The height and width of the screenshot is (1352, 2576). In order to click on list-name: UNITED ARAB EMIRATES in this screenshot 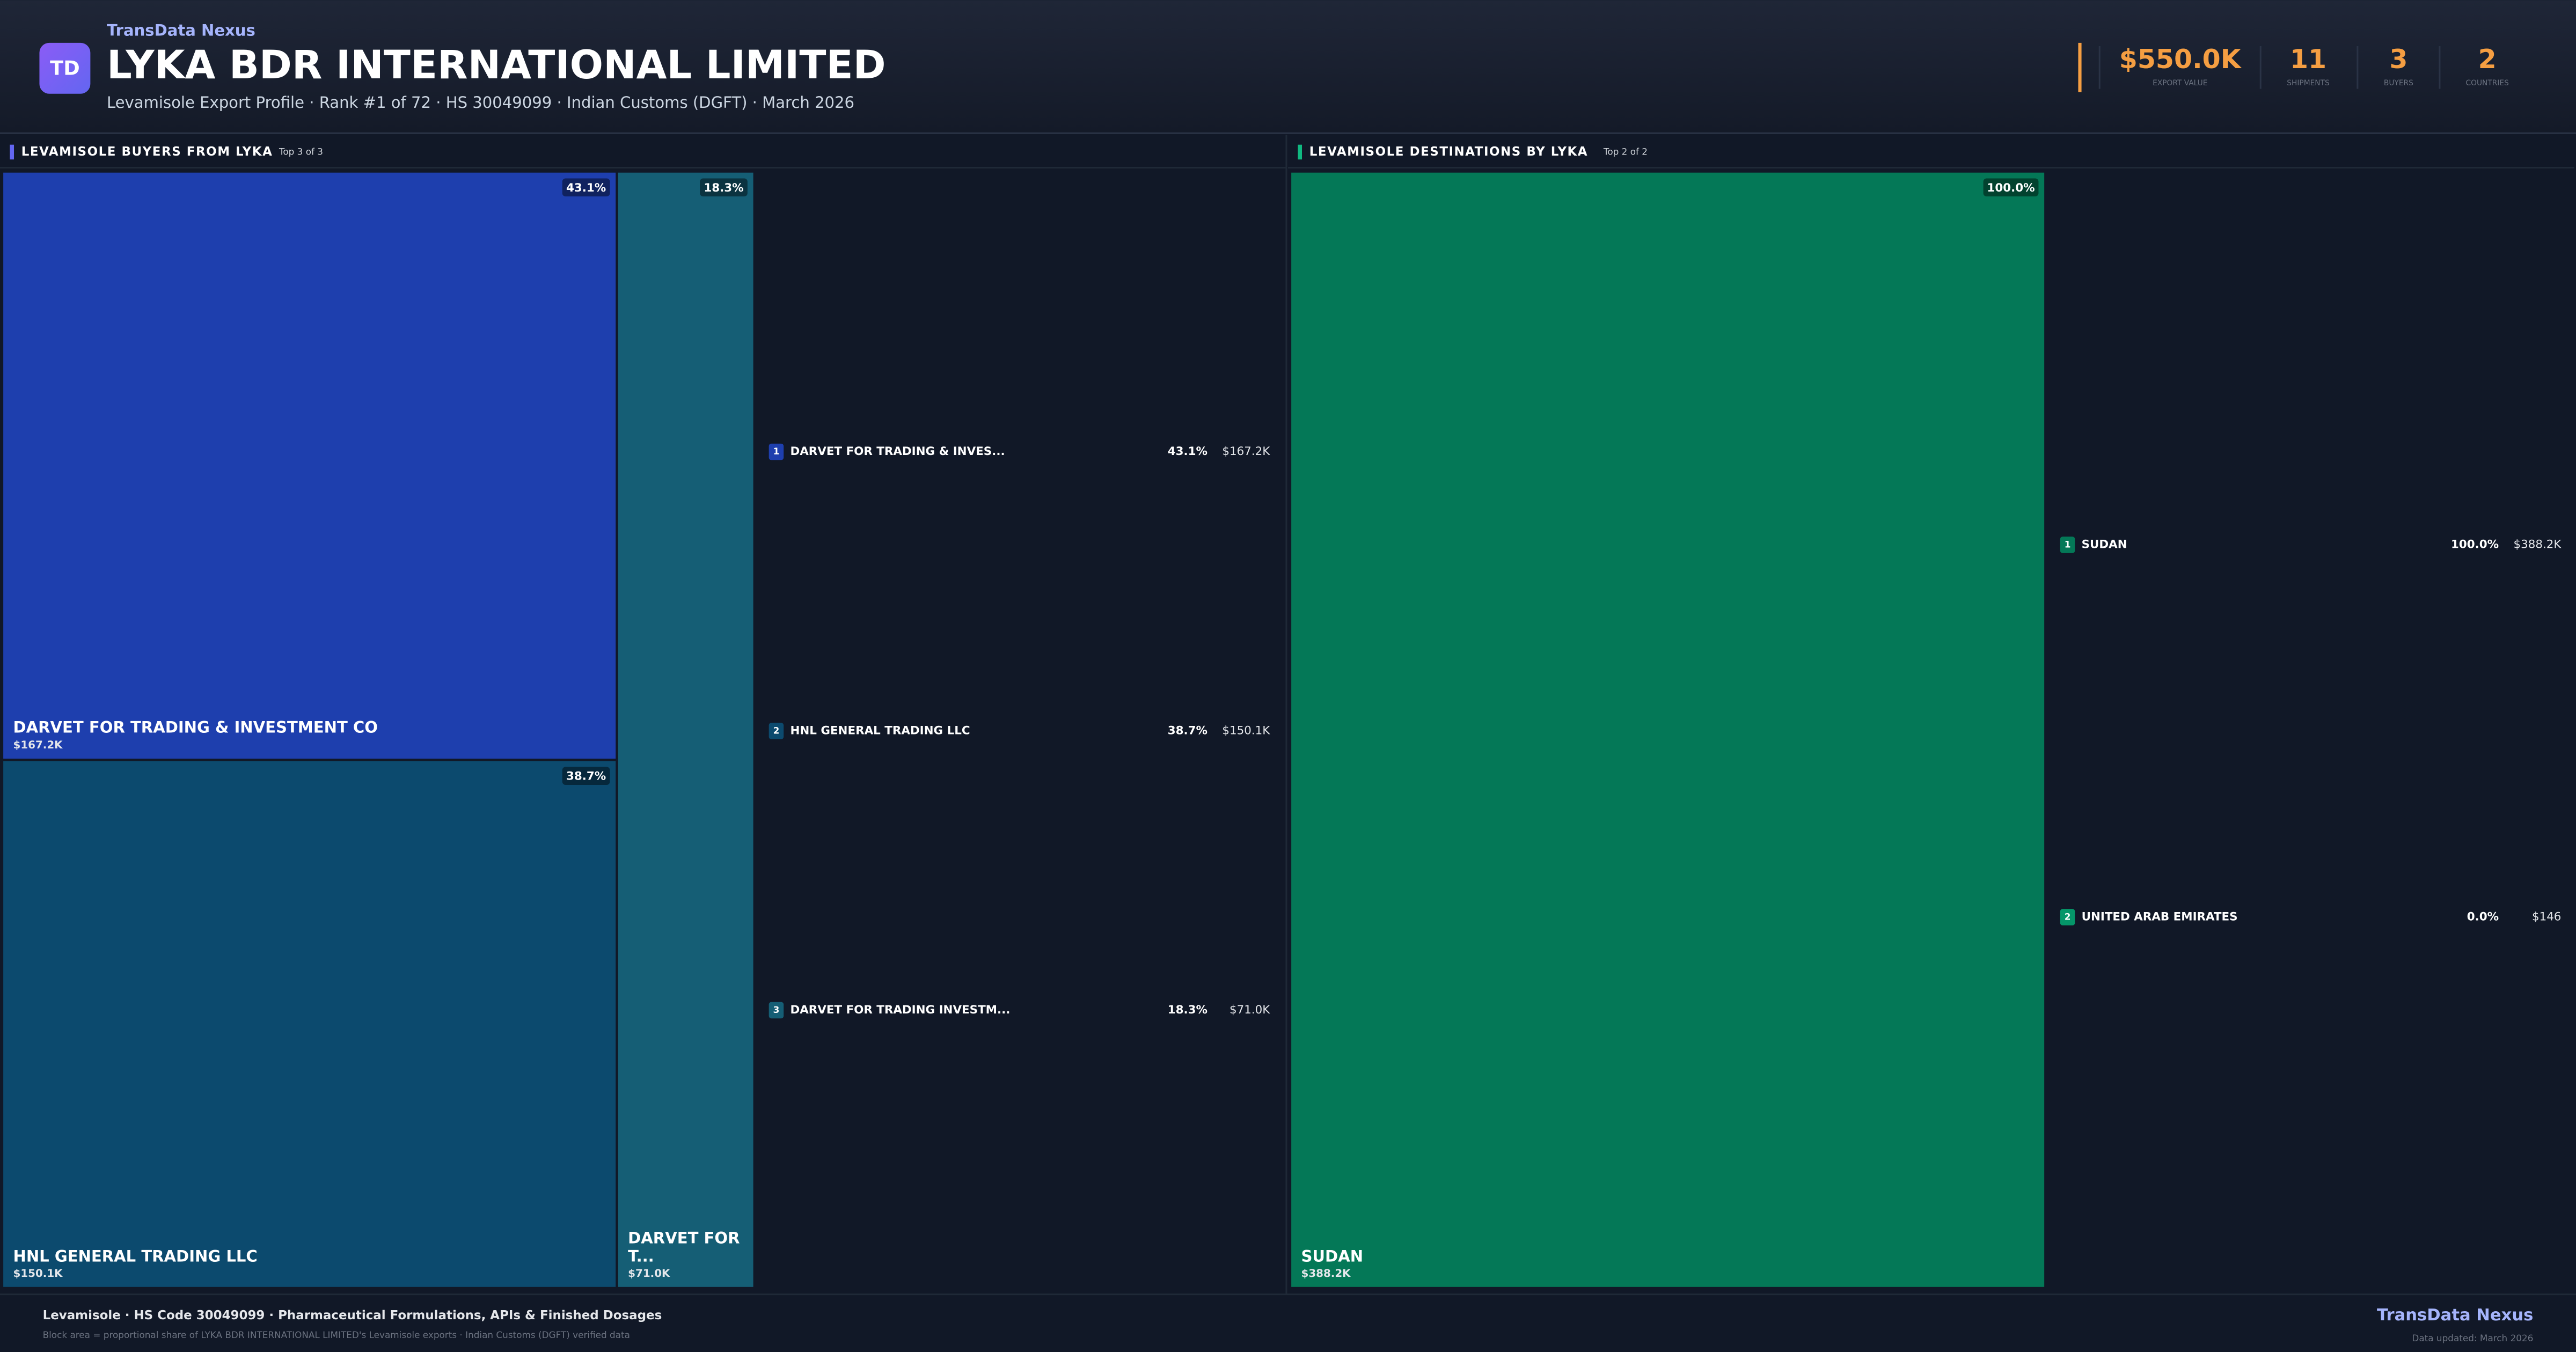, I will do `click(2160, 916)`.